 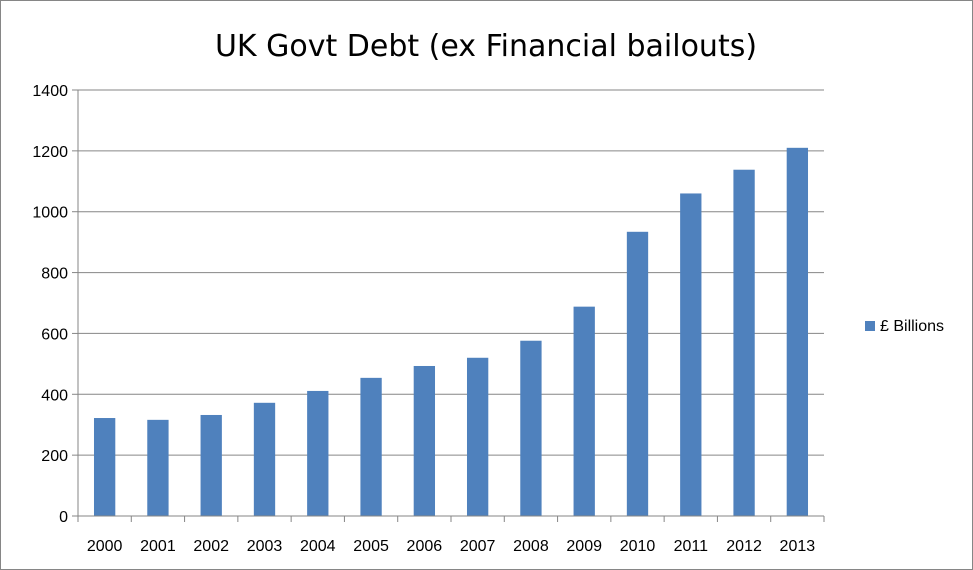 What do you see at coordinates (691, 354) in the screenshot?
I see `bar-2011` at bounding box center [691, 354].